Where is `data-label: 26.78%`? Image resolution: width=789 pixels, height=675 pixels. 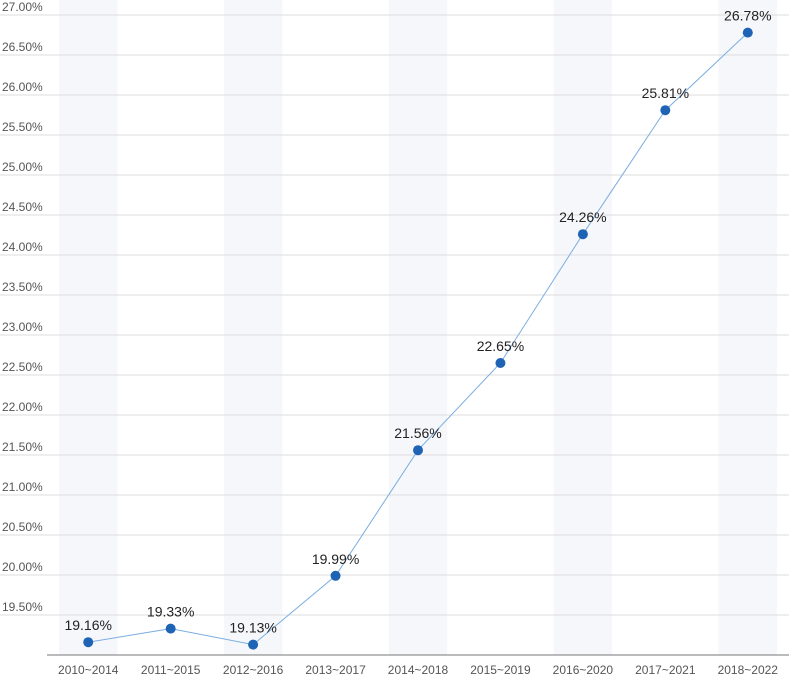 data-label: 26.78% is located at coordinates (747, 16).